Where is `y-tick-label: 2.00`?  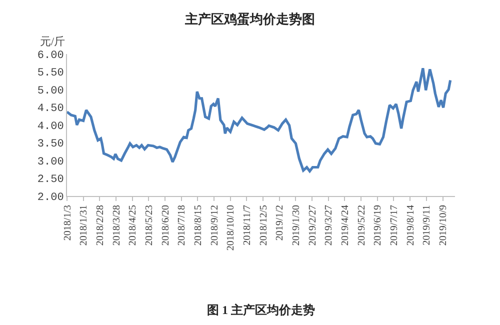 y-tick-label: 2.00 is located at coordinates (50, 198).